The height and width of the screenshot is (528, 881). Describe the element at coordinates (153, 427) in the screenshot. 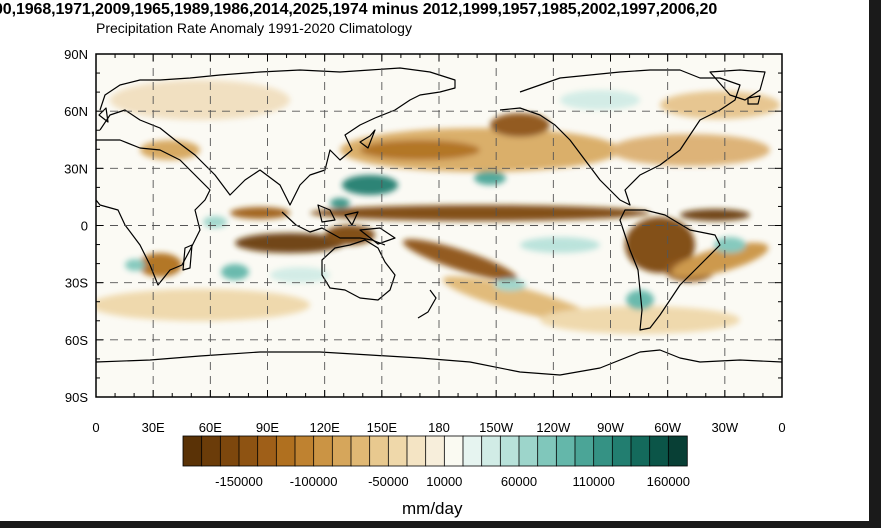

I see `x-tick-label: 30E` at that location.